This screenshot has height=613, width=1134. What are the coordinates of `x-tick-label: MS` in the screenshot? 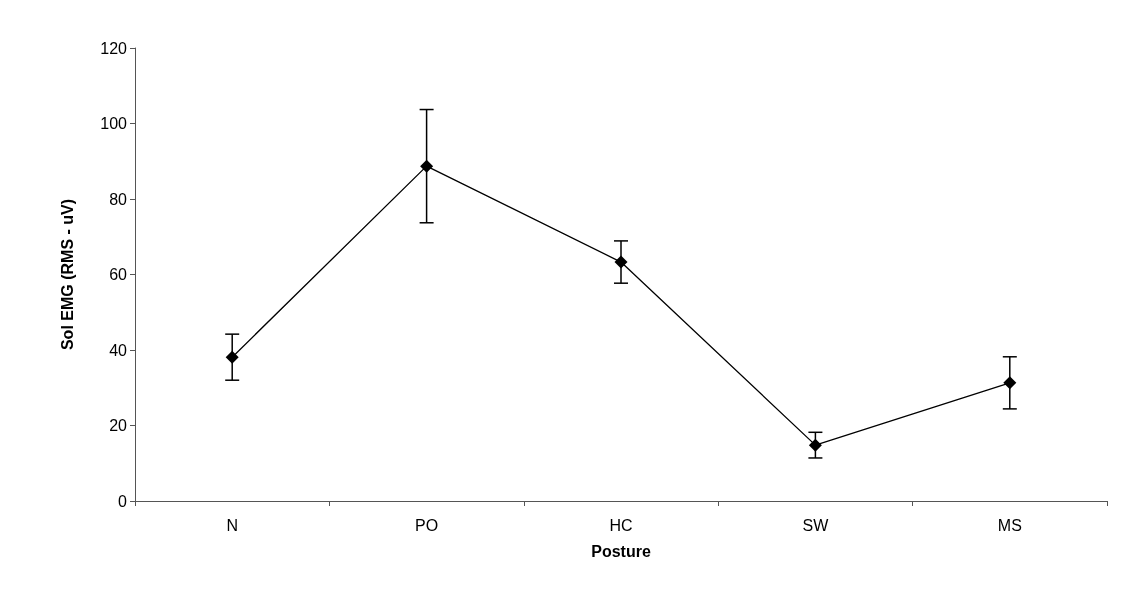 It's located at (1009, 525).